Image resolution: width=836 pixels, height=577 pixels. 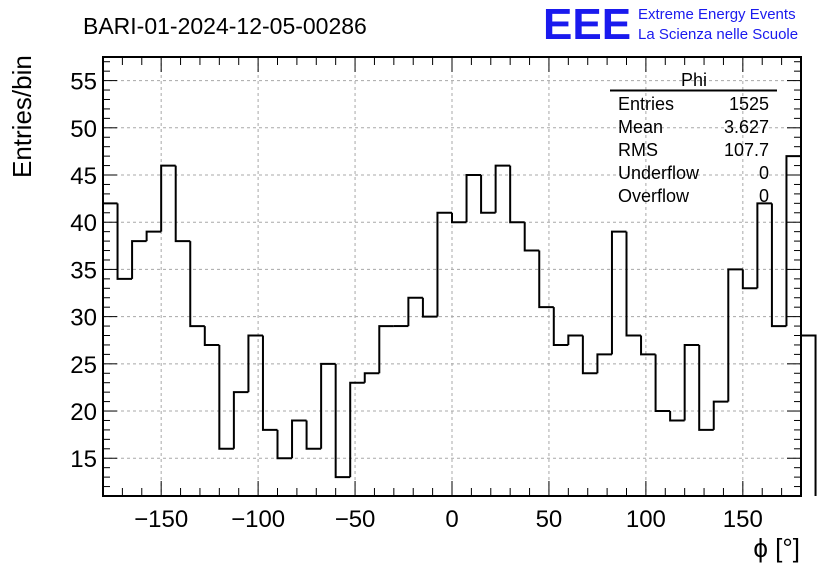 What do you see at coordinates (717, 14) in the screenshot?
I see `logo-line-1: Extreme Energy Events` at bounding box center [717, 14].